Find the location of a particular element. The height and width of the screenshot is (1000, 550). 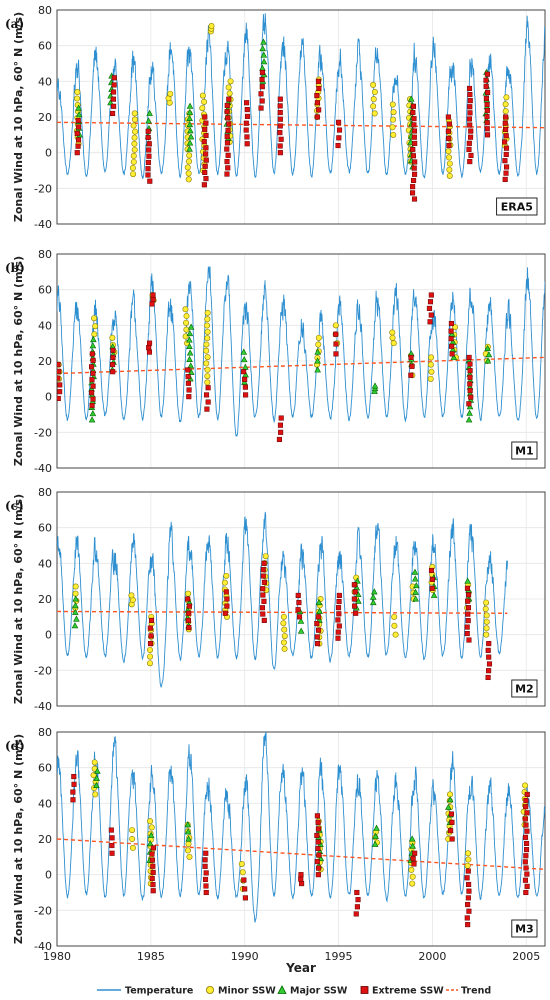

legend-item-minor-ssw: Minor SSW is located at coordinates (240, 991).